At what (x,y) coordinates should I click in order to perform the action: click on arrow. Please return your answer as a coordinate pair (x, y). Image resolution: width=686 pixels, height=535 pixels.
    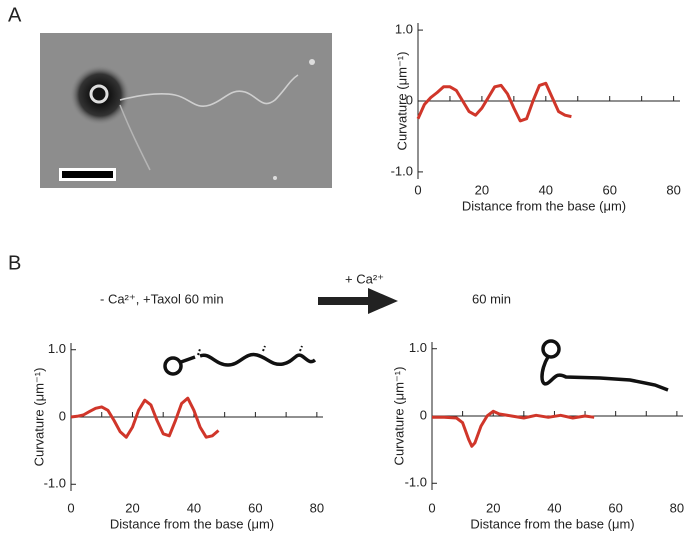
    Looking at the image, I should click on (358, 301).